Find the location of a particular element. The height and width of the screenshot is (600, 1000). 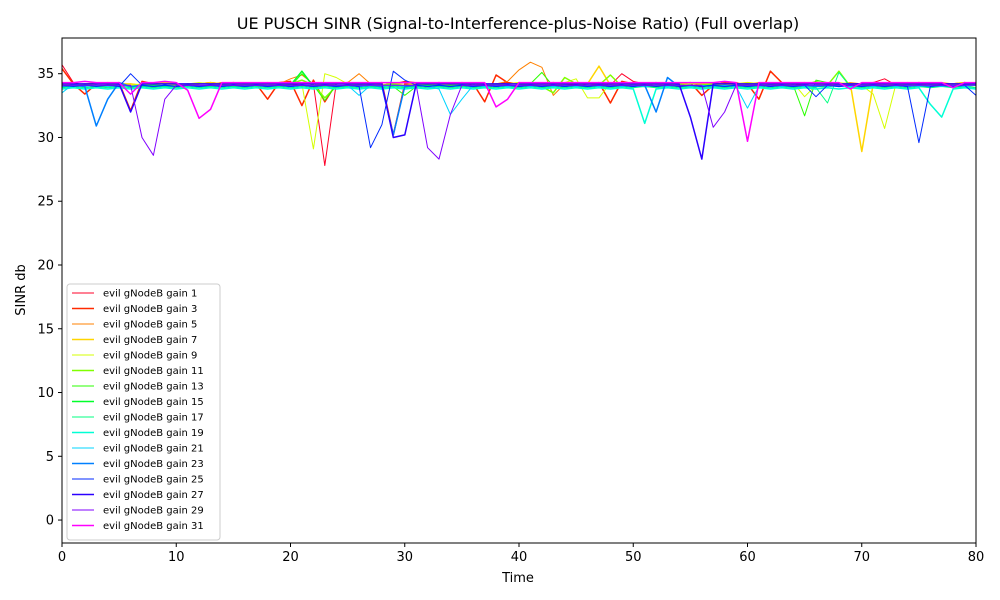

legend-item: evil gNodeB gain 19 is located at coordinates (138, 433).